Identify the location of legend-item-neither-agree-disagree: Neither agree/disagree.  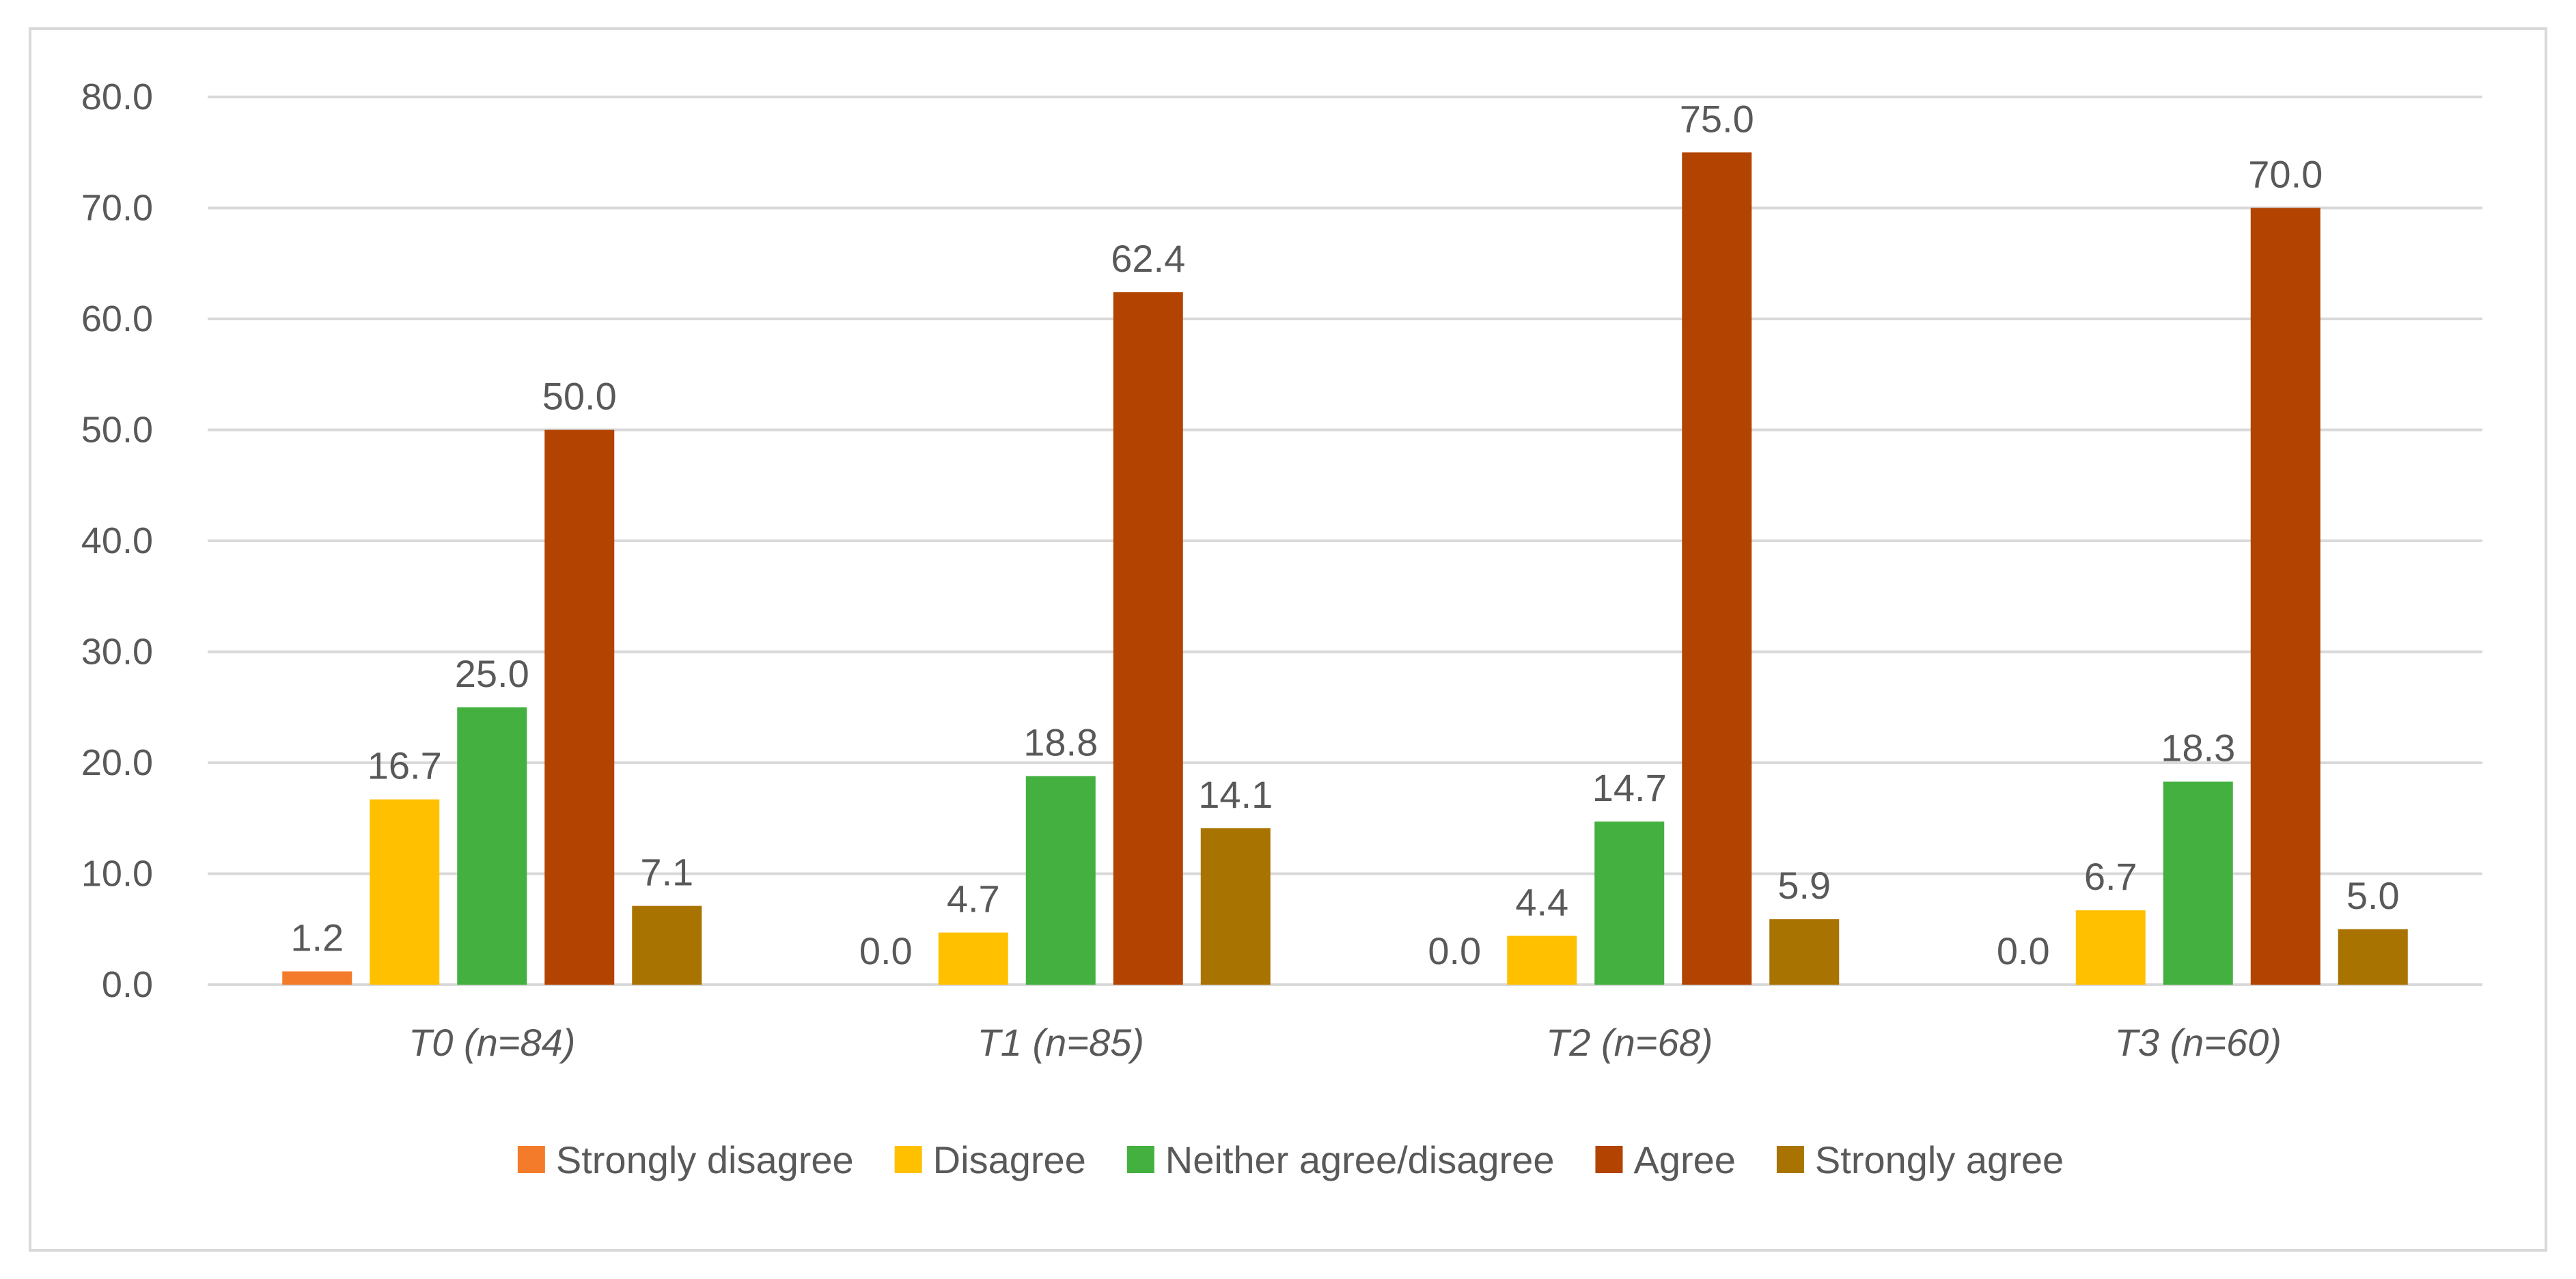
(1341, 1159).